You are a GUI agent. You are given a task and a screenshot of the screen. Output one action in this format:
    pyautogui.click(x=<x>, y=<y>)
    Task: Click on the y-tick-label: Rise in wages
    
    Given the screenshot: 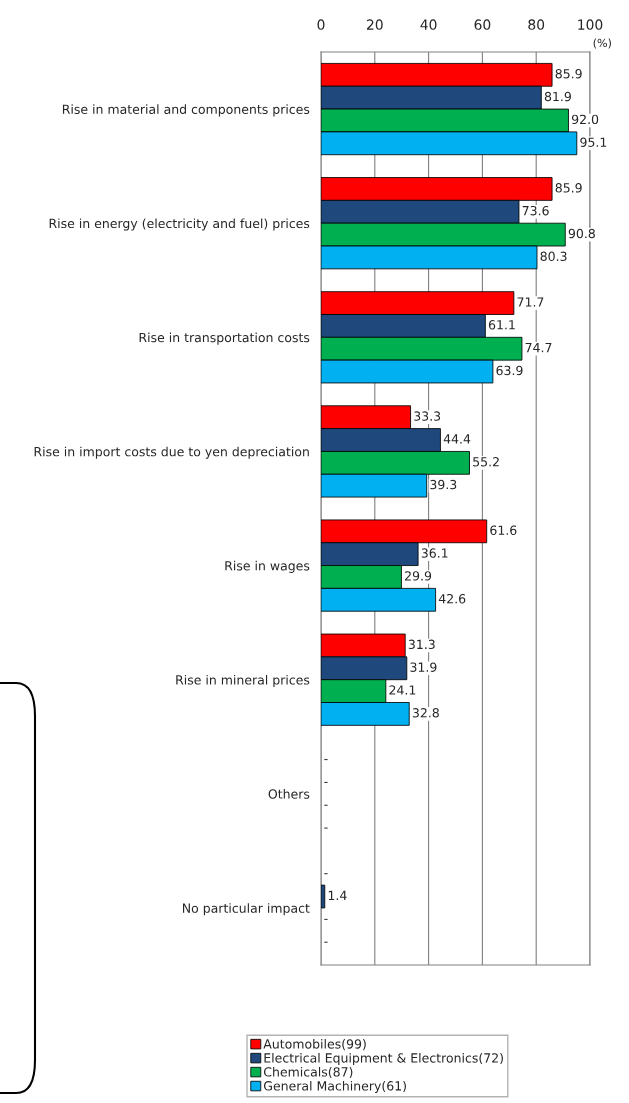 What is the action you would take?
    pyautogui.click(x=267, y=566)
    